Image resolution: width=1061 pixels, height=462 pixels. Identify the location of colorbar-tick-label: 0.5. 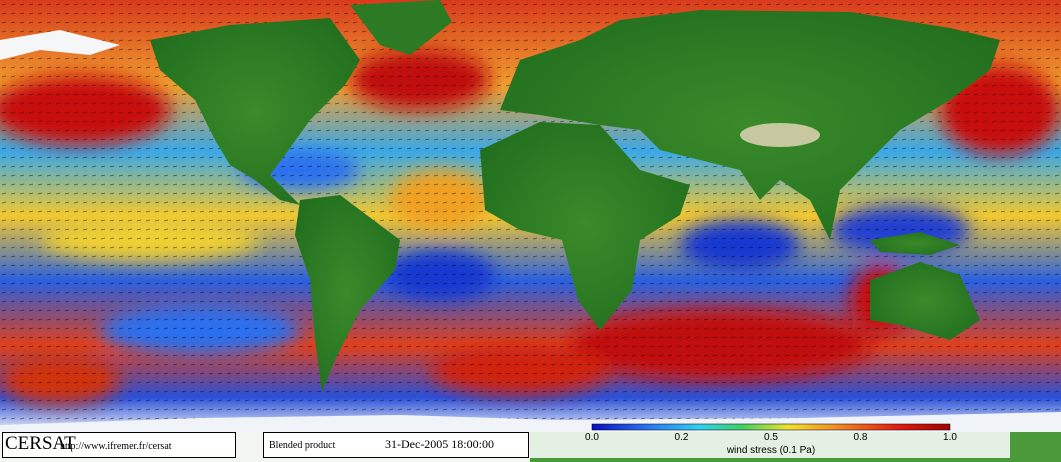
(771, 437).